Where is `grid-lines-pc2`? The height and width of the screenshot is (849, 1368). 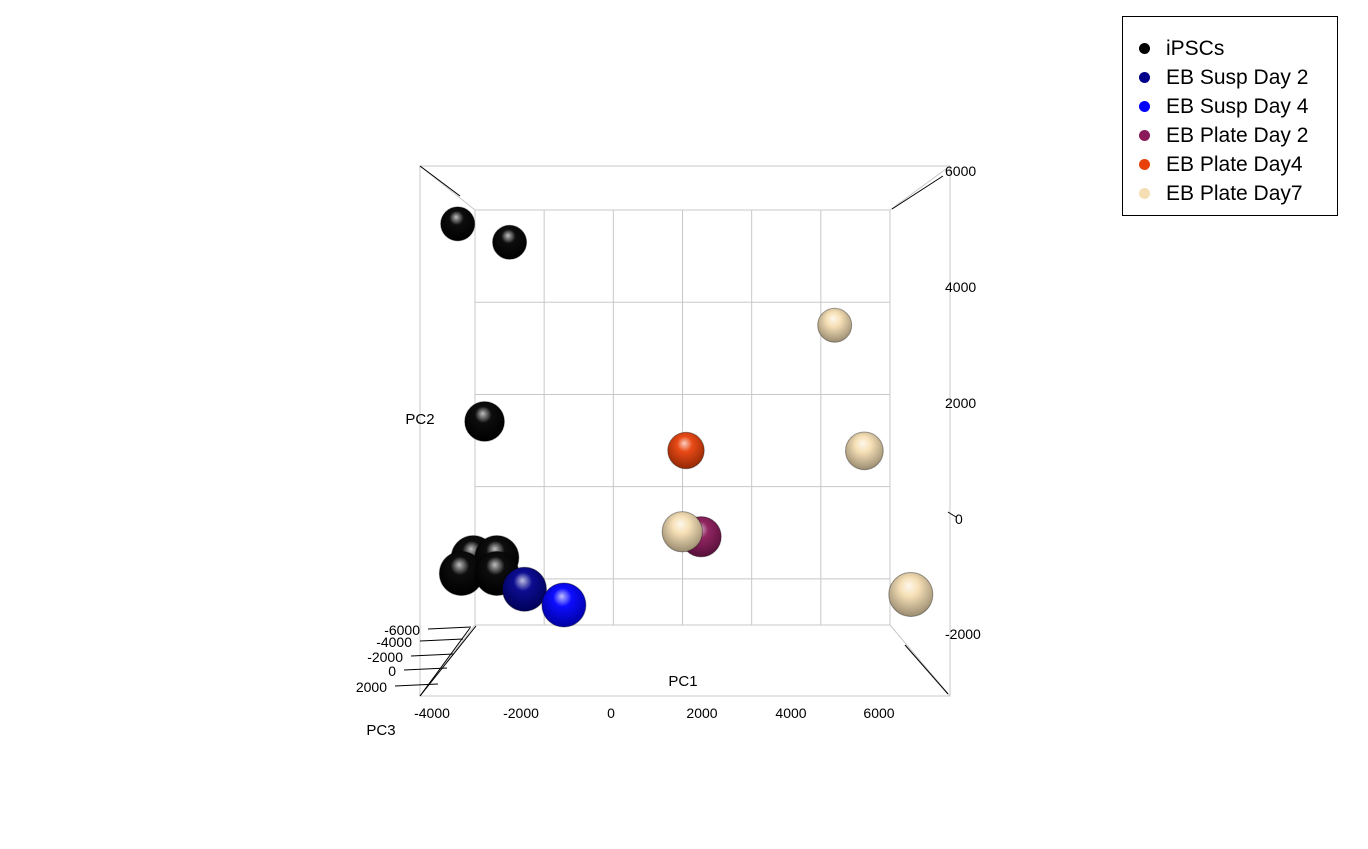
grid-lines-pc2 is located at coordinates (682, 440).